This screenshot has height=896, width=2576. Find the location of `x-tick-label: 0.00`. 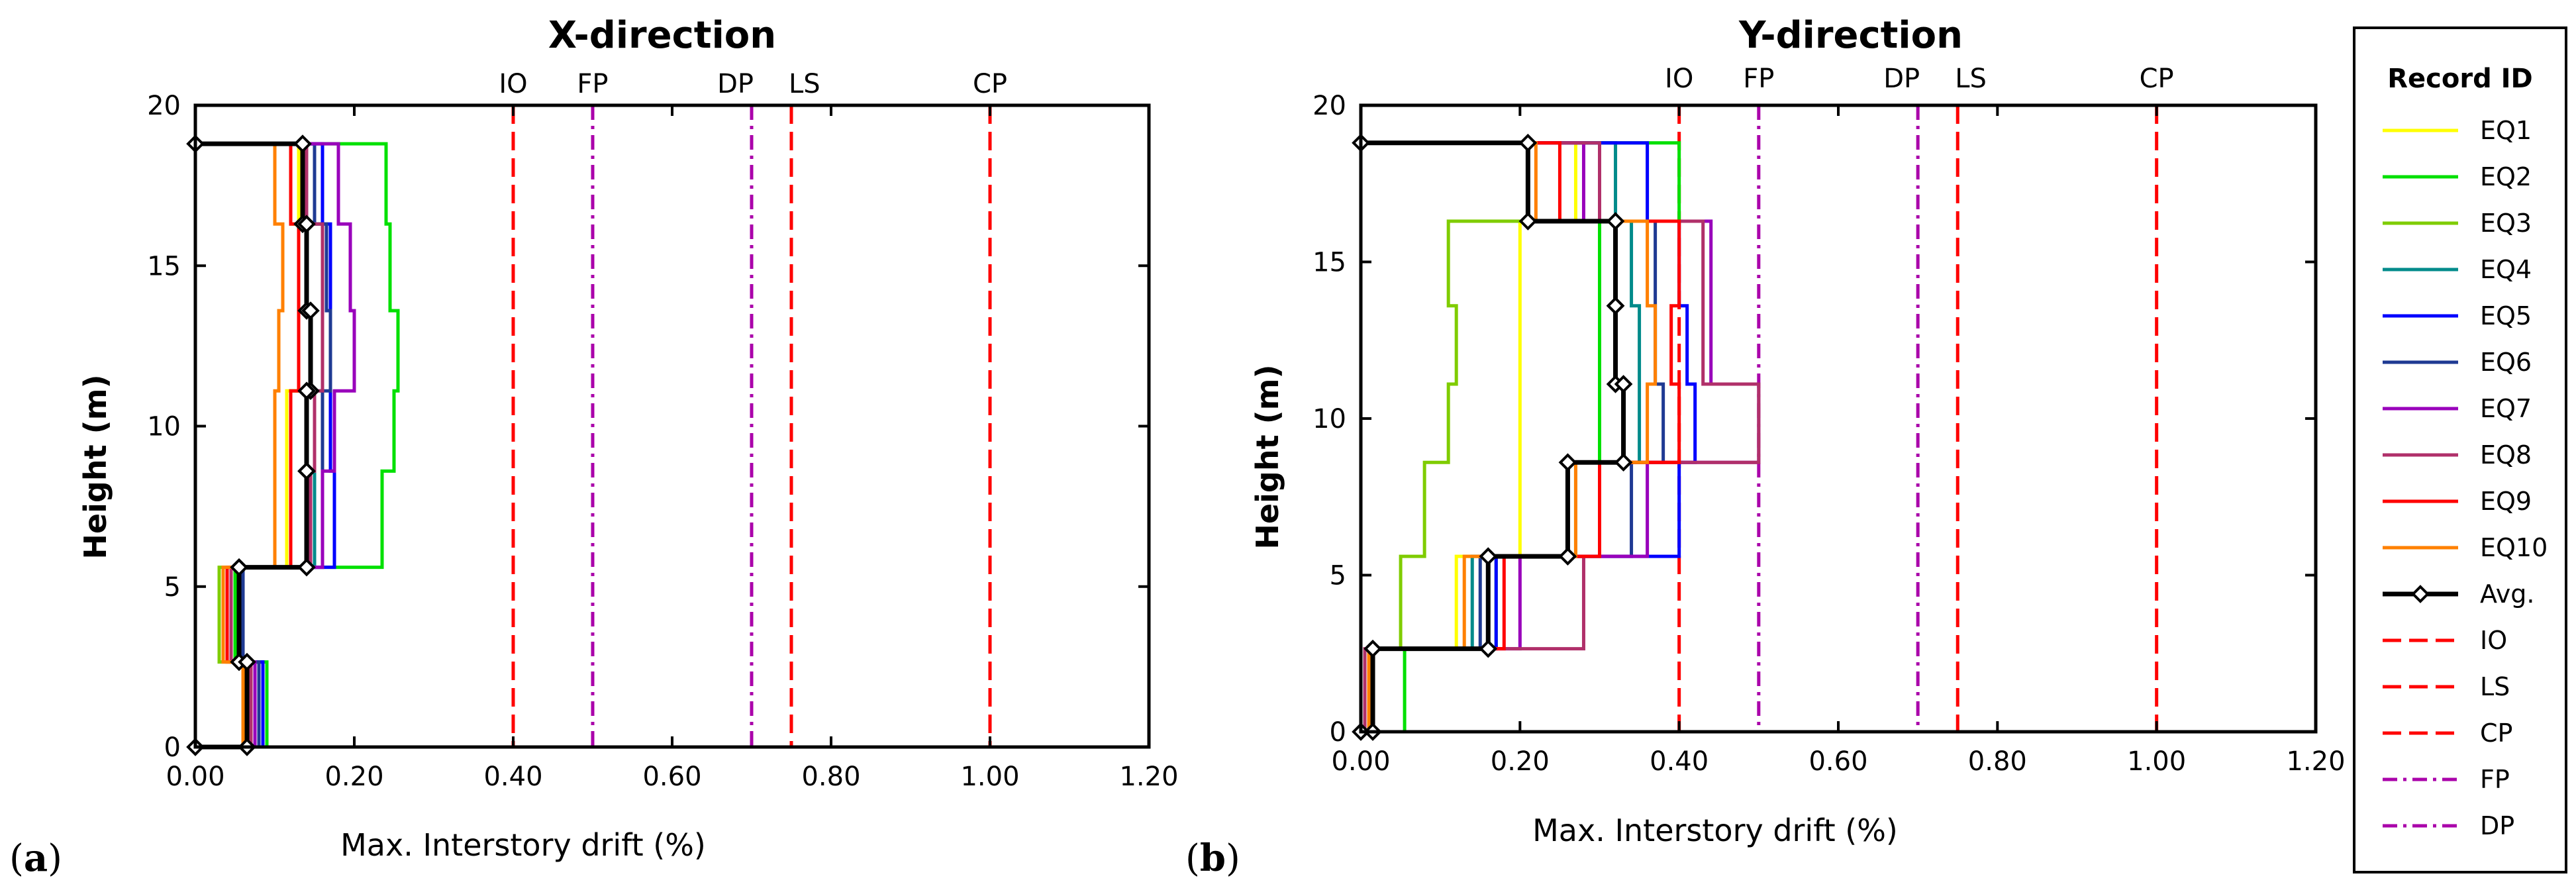

x-tick-label: 0.00 is located at coordinates (1360, 761).